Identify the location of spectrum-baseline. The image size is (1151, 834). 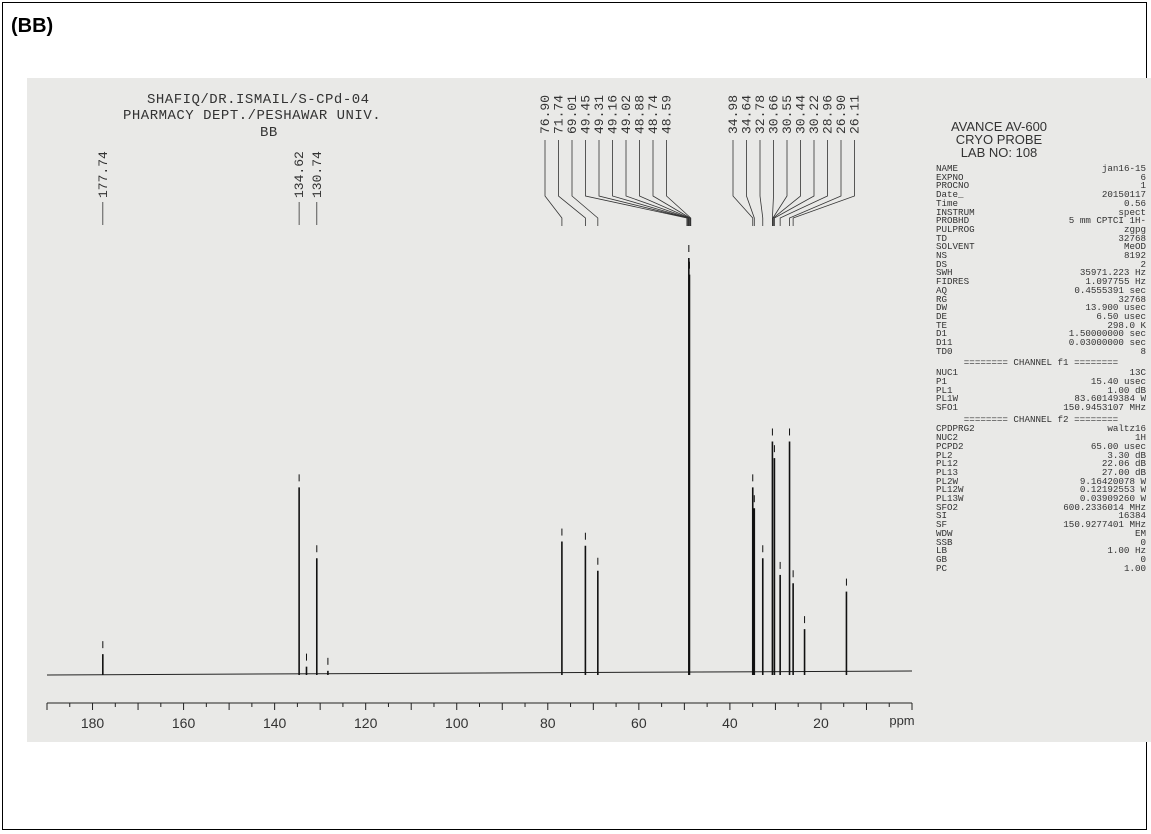
(479, 673).